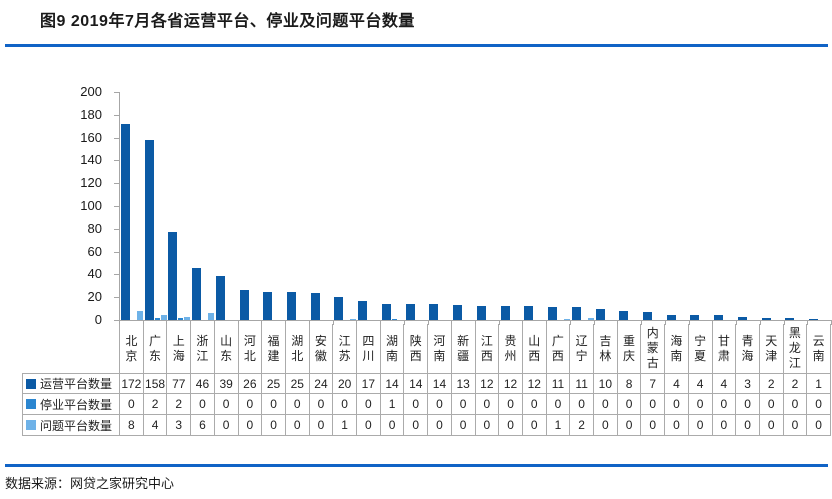 The width and height of the screenshot is (832, 499). Describe the element at coordinates (94, 228) in the screenshot. I see `y-tick-label: 80` at that location.